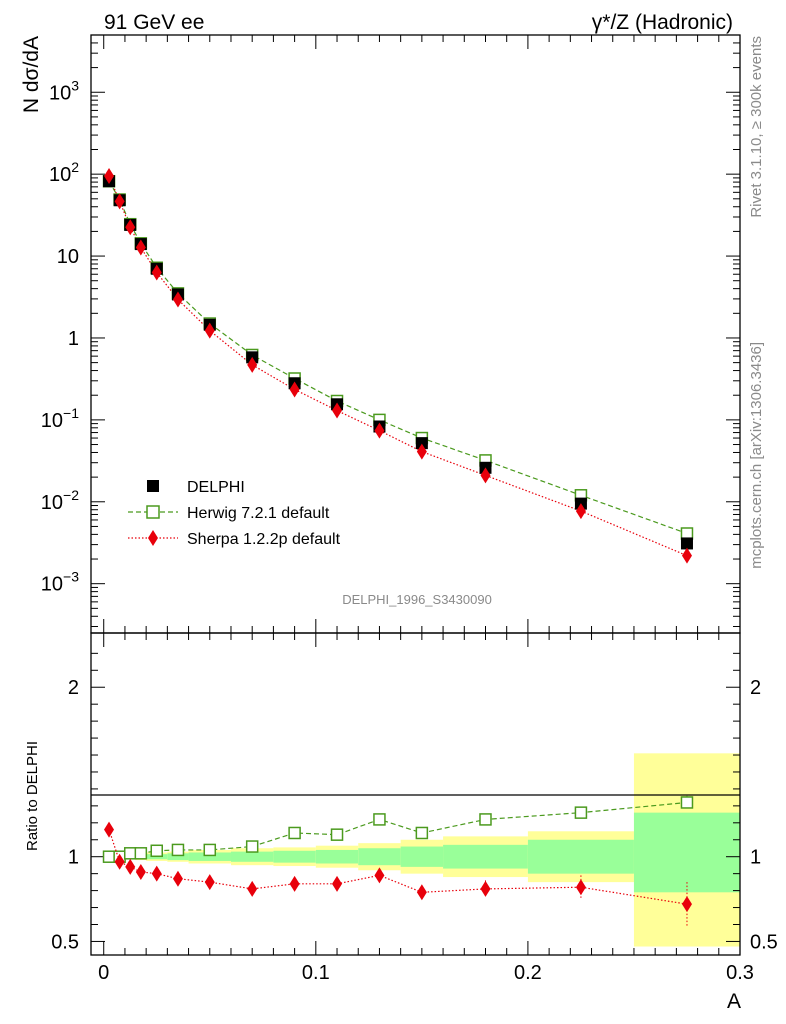 The width and height of the screenshot is (786, 1024). What do you see at coordinates (64, 172) in the screenshot?
I see `main-y-tick-label: 10²` at bounding box center [64, 172].